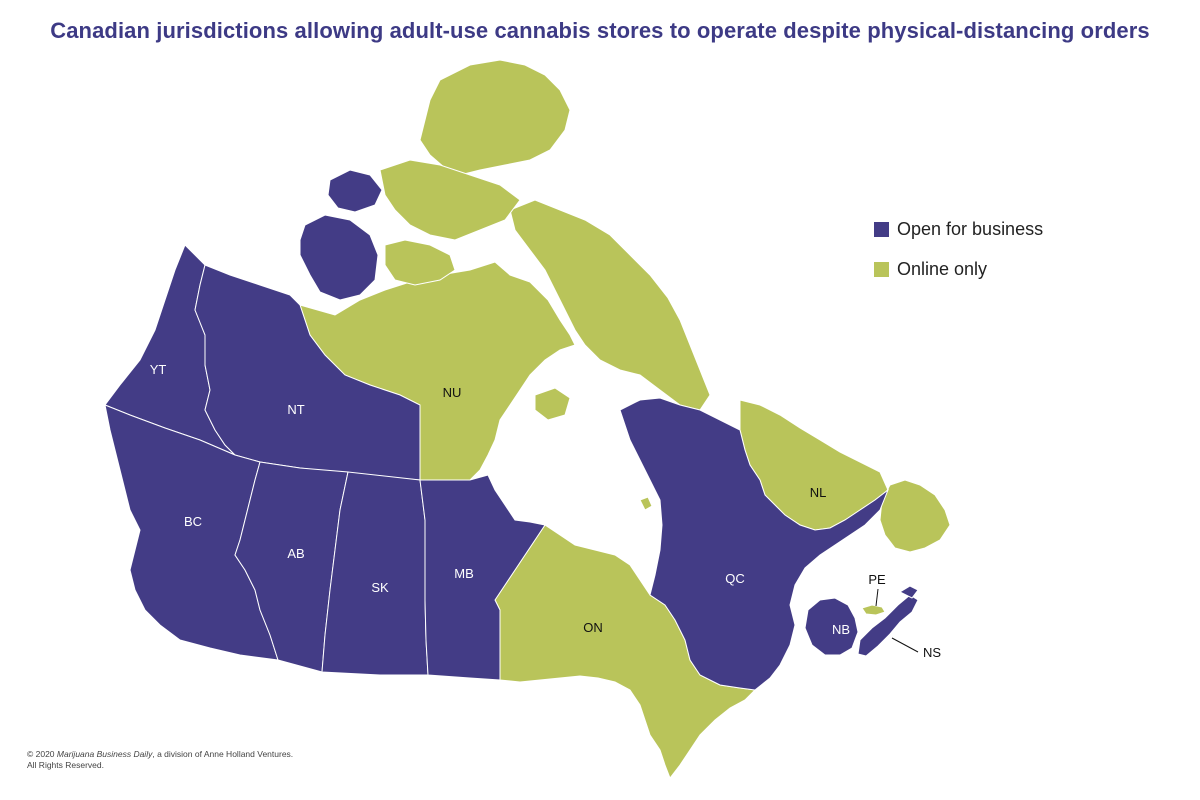 The width and height of the screenshot is (1200, 800). Describe the element at coordinates (841, 629) in the screenshot. I see `label-nb: NB` at that location.